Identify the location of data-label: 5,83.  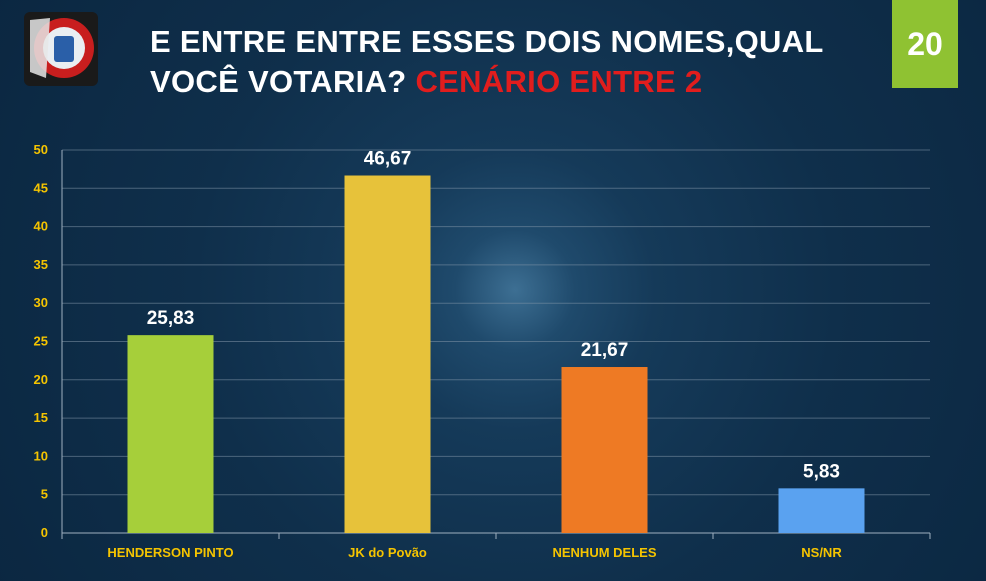
(821, 471).